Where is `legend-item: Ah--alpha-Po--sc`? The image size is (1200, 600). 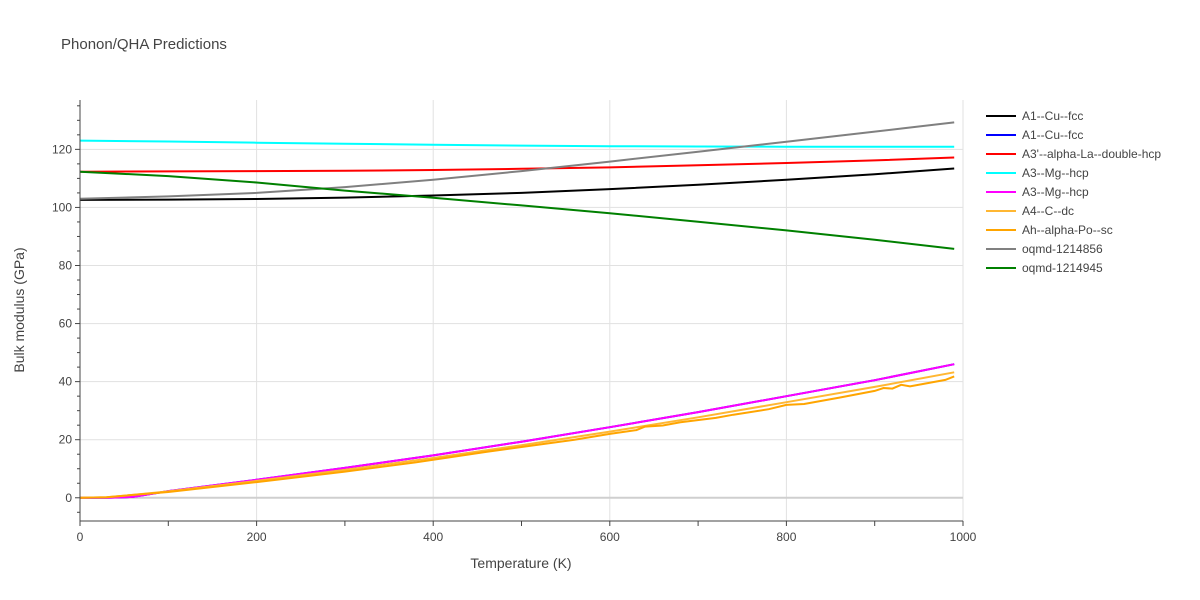 legend-item: Ah--alpha-Po--sc is located at coordinates (1073, 229).